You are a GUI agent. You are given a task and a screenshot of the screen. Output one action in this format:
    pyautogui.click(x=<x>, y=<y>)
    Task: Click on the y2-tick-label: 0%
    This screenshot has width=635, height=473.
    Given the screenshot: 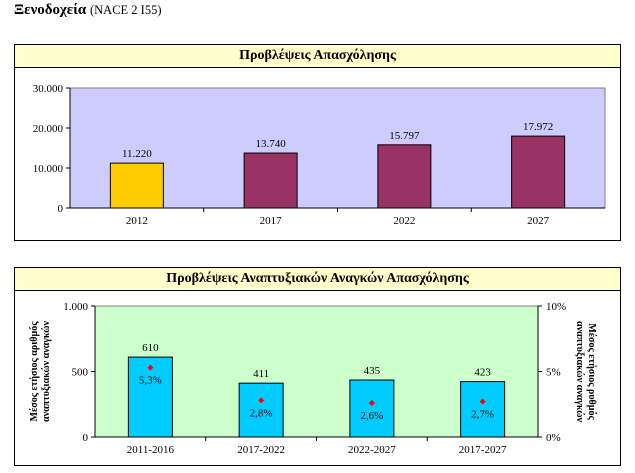 What is the action you would take?
    pyautogui.click(x=553, y=438)
    